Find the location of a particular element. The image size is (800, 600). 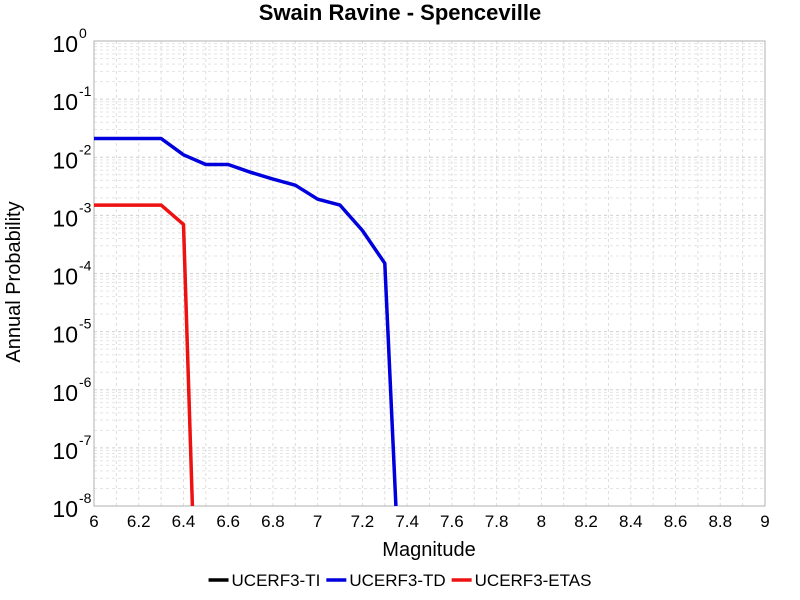

legend-label: UCERF3-ETAS is located at coordinates (533, 580).